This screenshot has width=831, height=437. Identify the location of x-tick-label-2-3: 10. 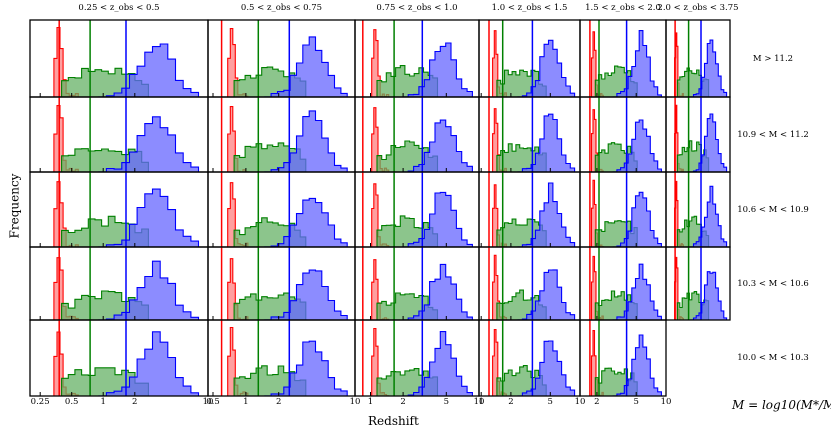
(479, 402).